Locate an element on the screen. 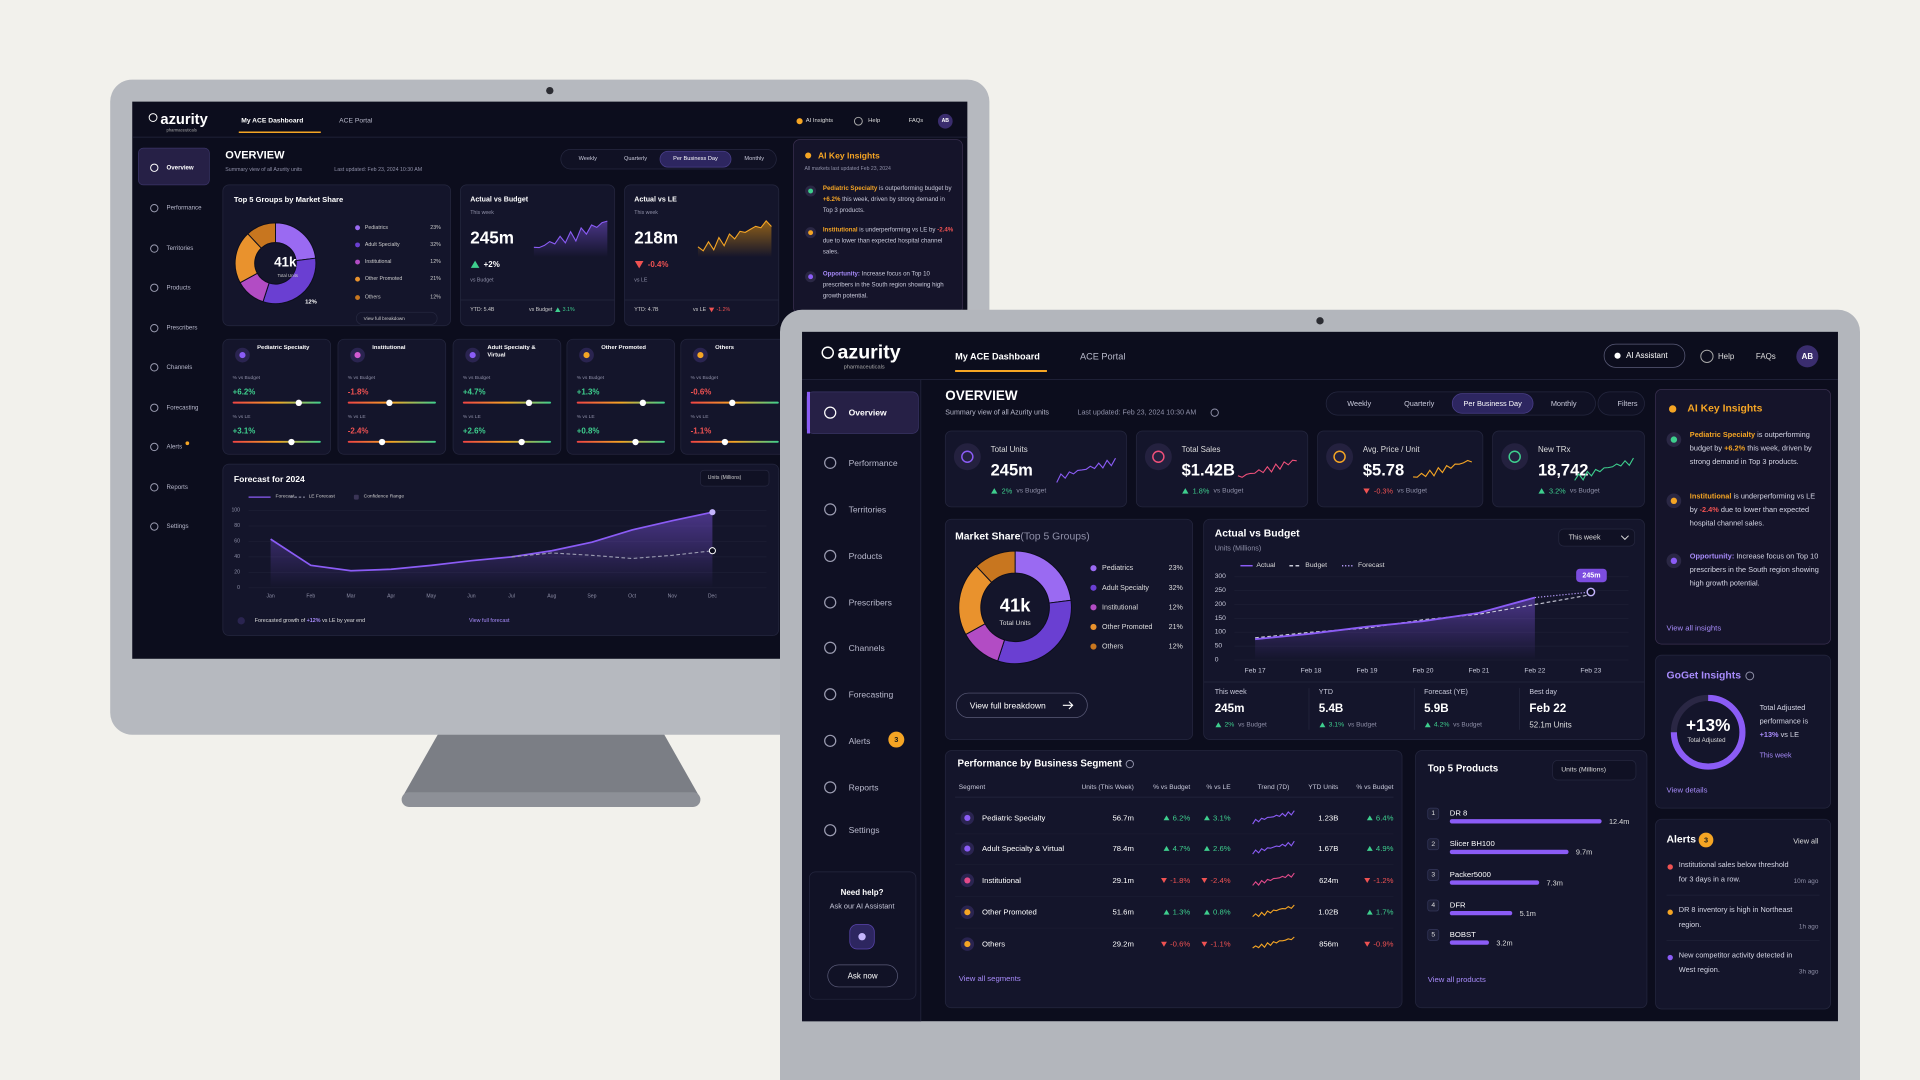  text-part: +13% is located at coordinates (1769, 736).